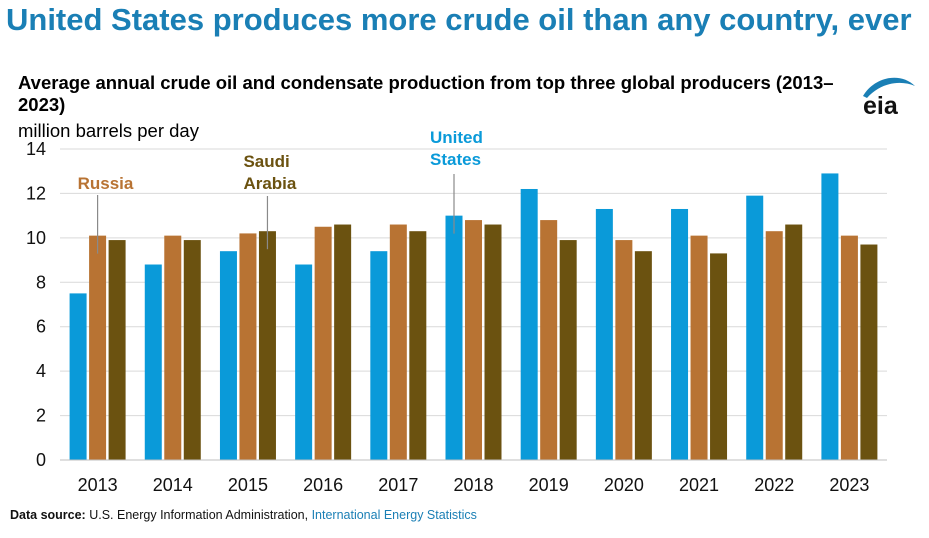 This screenshot has width=929, height=538. I want to click on bar-saudi-arabia-2019, so click(568, 350).